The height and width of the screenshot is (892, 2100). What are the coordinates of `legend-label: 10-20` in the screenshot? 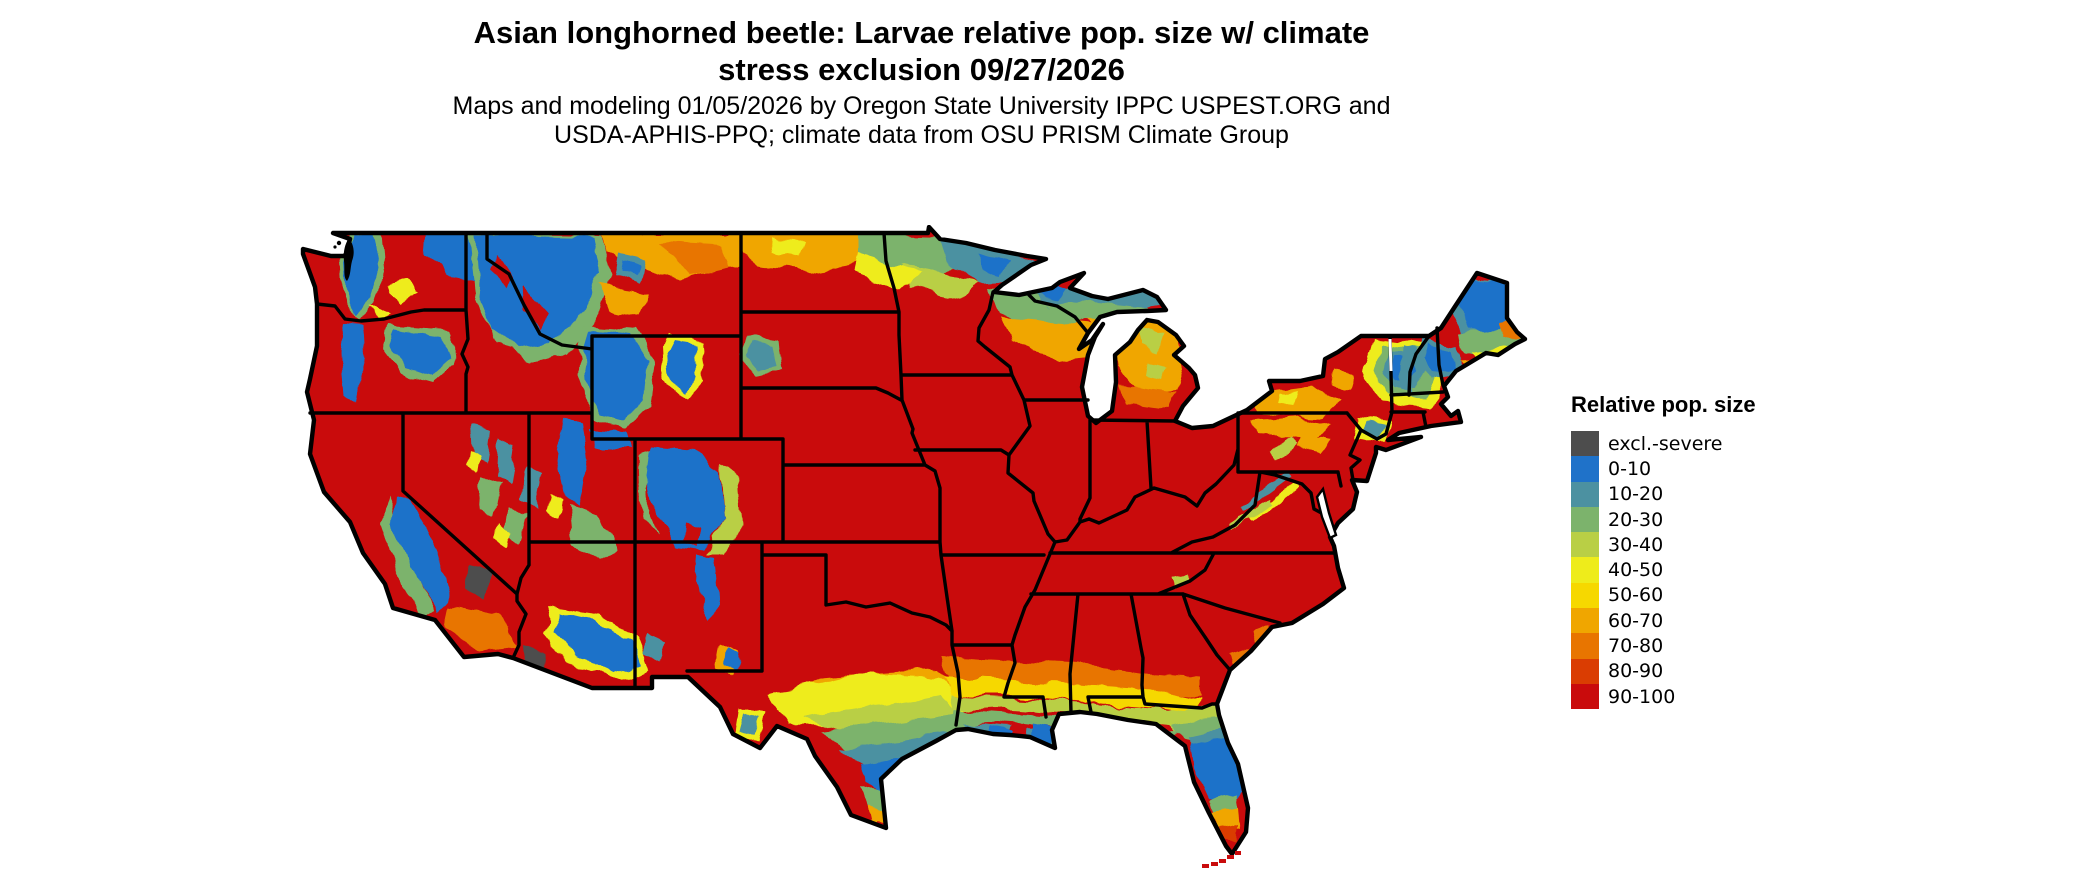 It's located at (1636, 494).